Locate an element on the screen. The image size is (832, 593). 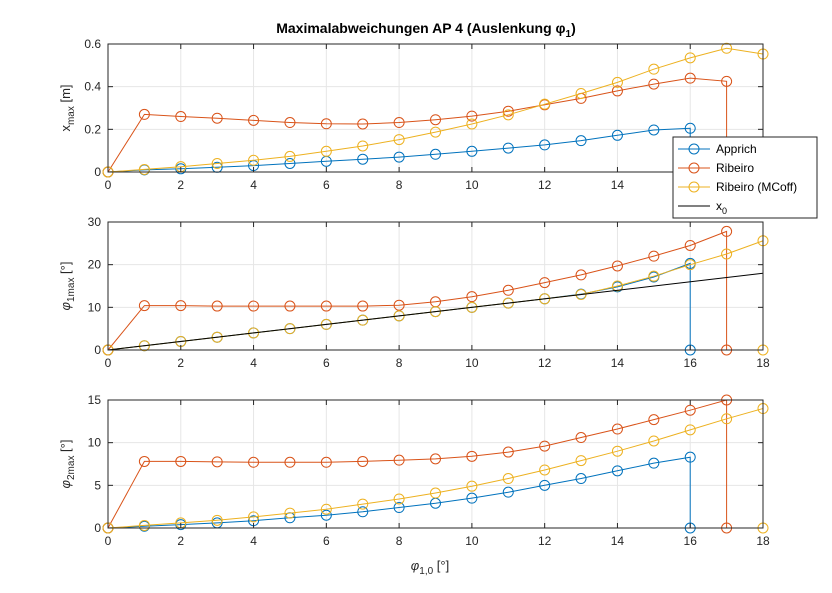
legend-label: Apprich is located at coordinates (736, 149).